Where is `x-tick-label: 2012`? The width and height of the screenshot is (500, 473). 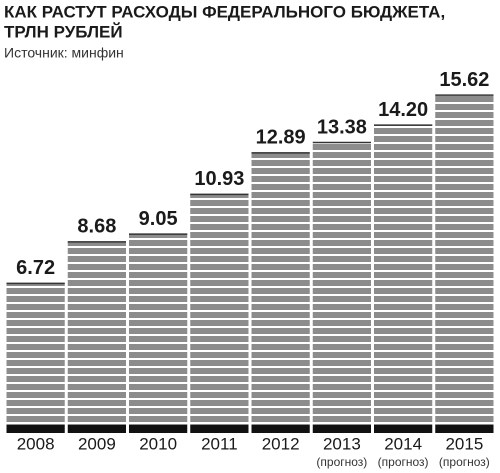 x-tick-label: 2012 is located at coordinates (281, 443).